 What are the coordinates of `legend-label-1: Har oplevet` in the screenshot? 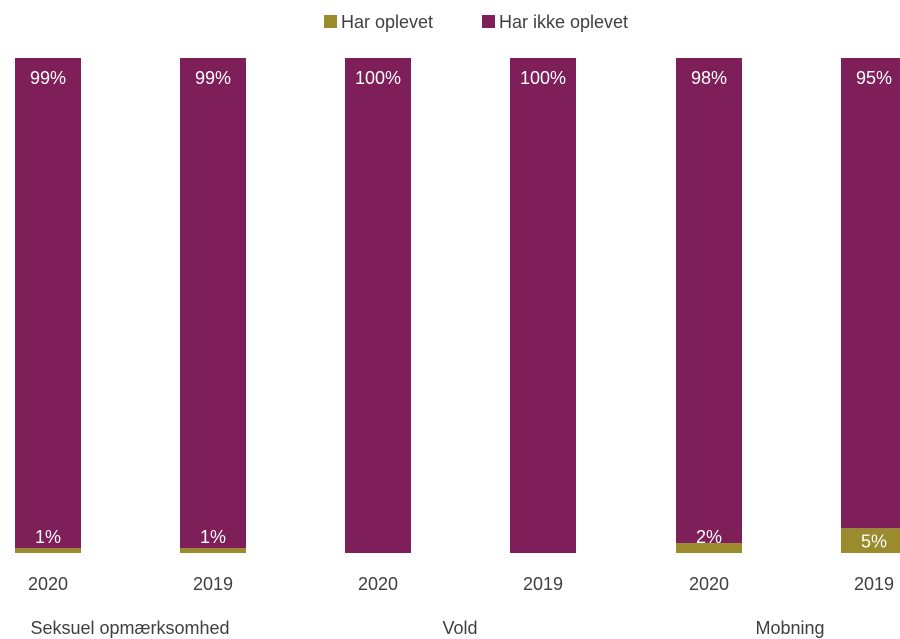 It's located at (387, 22).